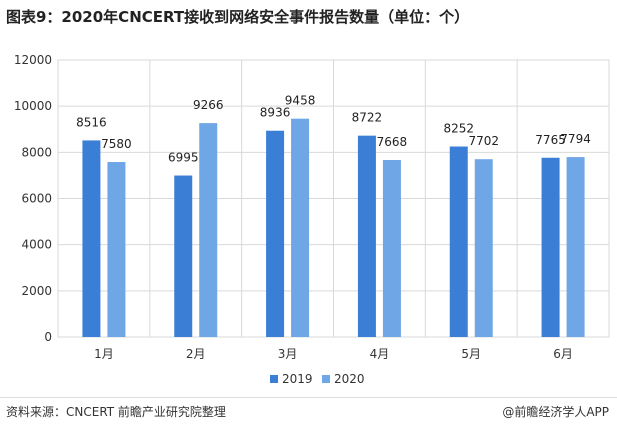 This screenshot has width=617, height=433. What do you see at coordinates (458, 129) in the screenshot?
I see `data-label: 8252` at bounding box center [458, 129].